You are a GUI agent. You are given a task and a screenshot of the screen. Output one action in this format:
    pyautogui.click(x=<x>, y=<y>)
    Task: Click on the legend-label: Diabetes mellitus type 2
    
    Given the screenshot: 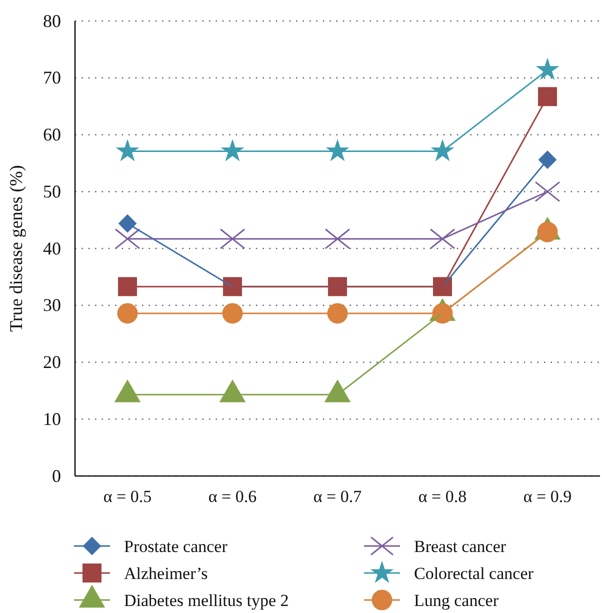 What is the action you would take?
    pyautogui.click(x=206, y=600)
    